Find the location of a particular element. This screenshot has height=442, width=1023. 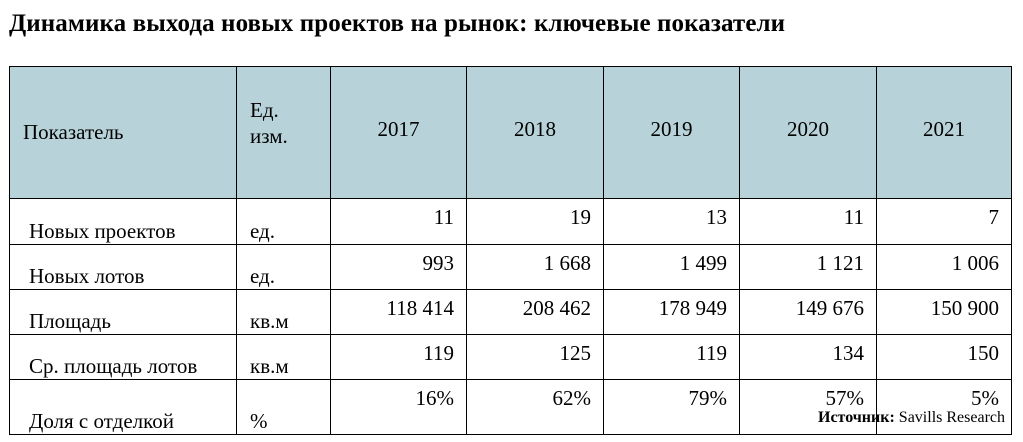

cell-value: 149 676 is located at coordinates (808, 312).